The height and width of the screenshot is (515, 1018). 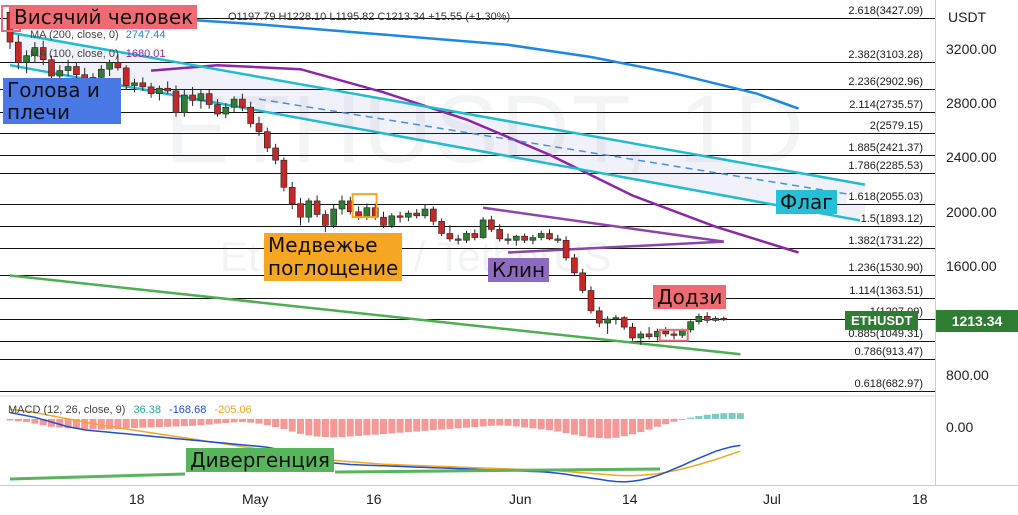 What do you see at coordinates (519, 270) in the screenshot?
I see `wedge-label: Клин` at bounding box center [519, 270].